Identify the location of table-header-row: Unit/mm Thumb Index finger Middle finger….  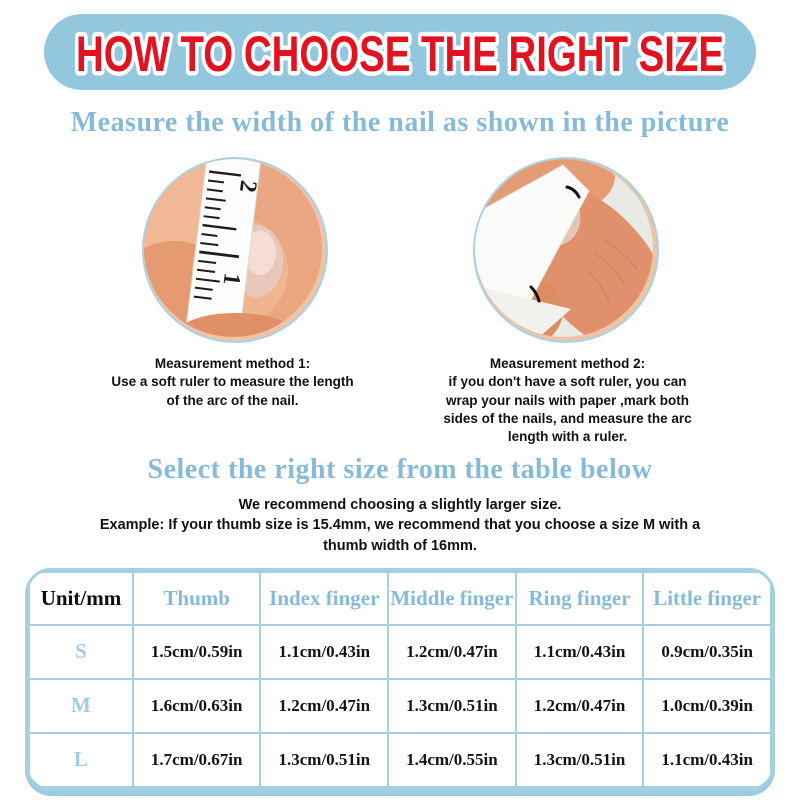
(400, 598).